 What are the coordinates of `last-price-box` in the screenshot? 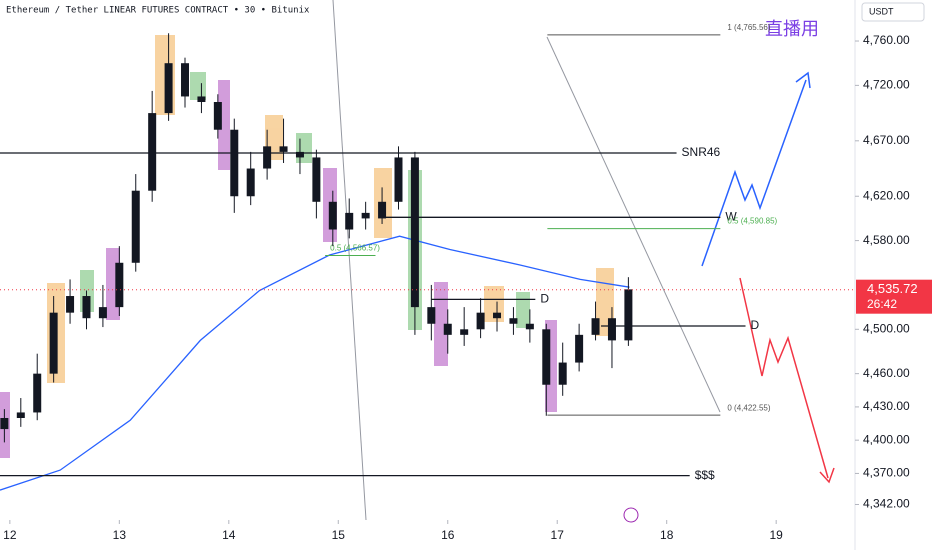 It's located at (894, 296).